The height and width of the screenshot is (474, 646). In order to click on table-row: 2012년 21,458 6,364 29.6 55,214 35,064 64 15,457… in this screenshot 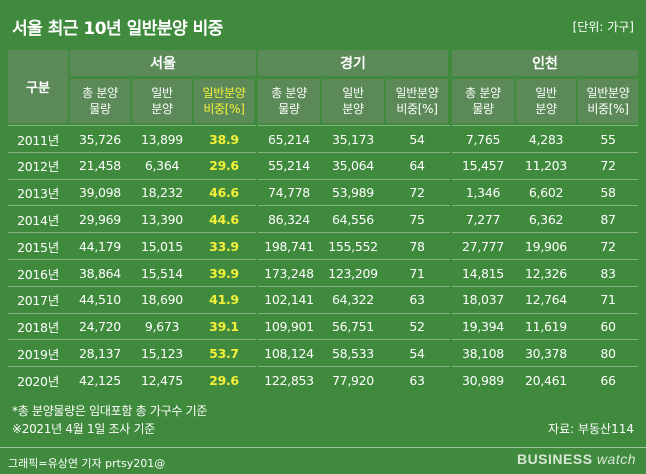, I will do `click(323, 164)`.